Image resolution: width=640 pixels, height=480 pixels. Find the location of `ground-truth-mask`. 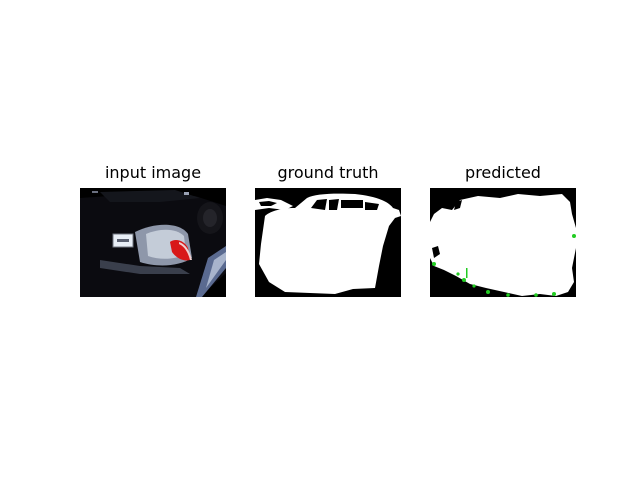

ground-truth-mask is located at coordinates (328, 242).